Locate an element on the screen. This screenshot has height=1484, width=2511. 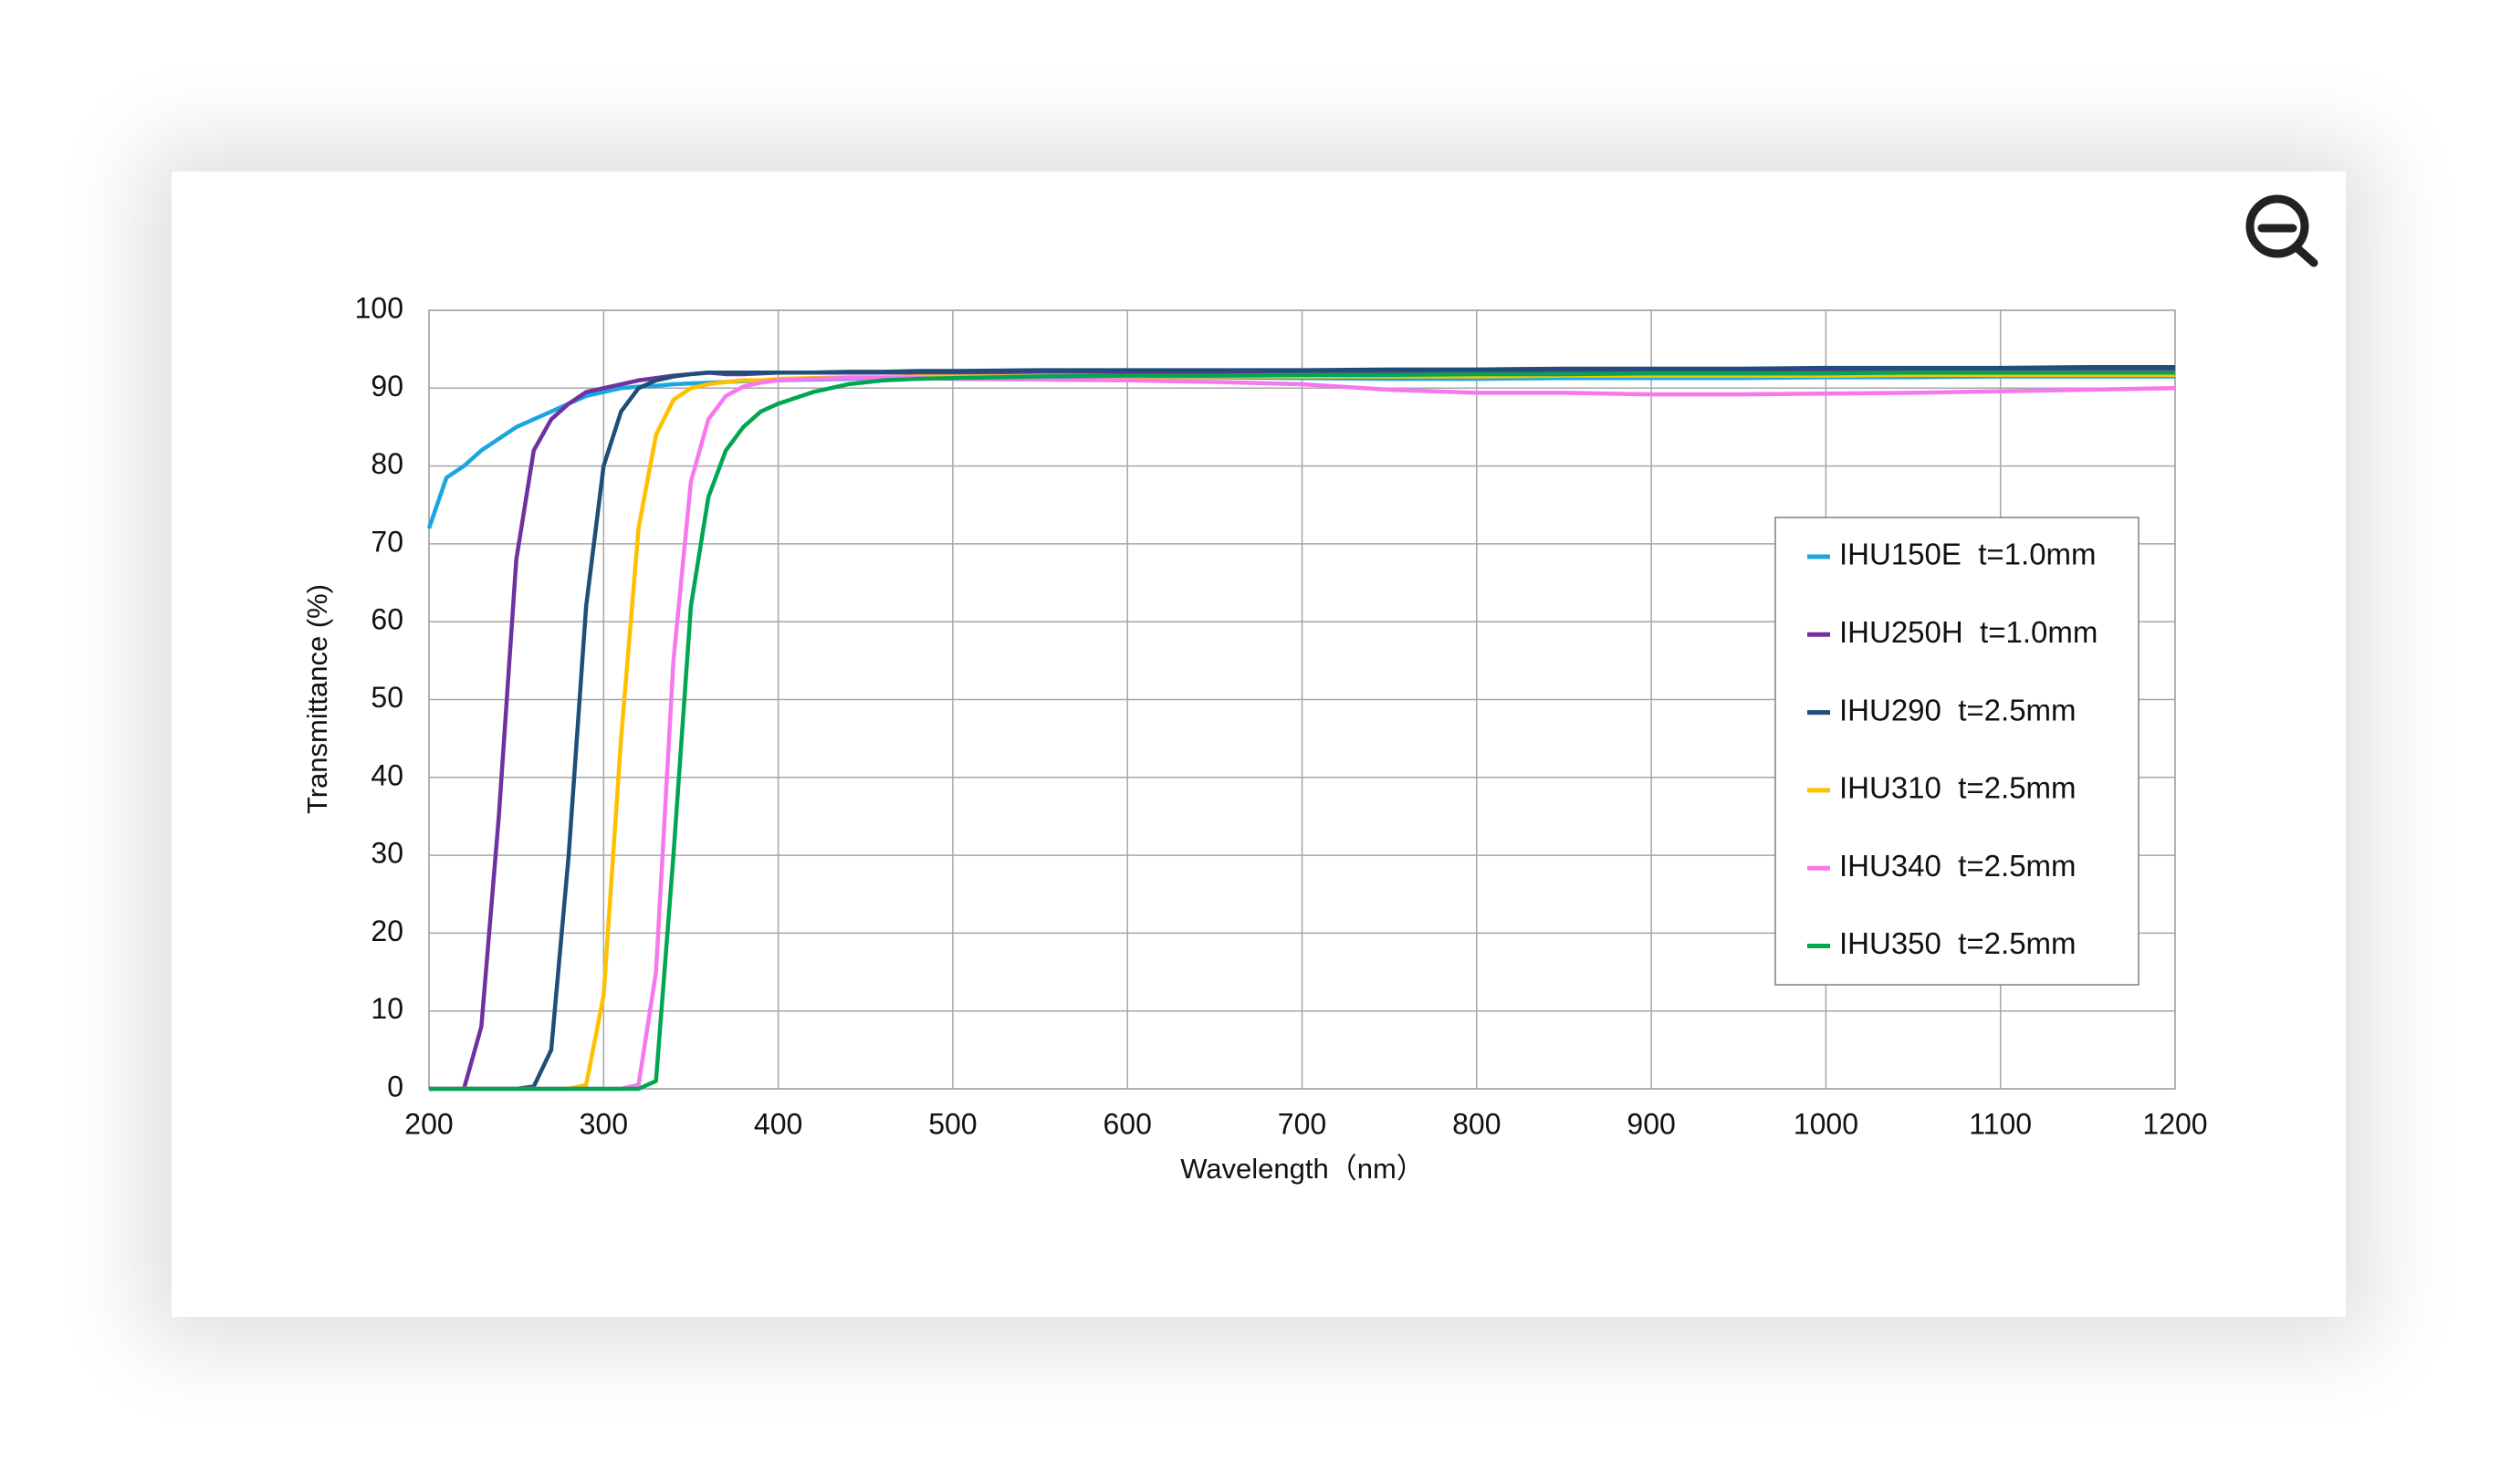
y-tick-label: 60 is located at coordinates (387, 619).